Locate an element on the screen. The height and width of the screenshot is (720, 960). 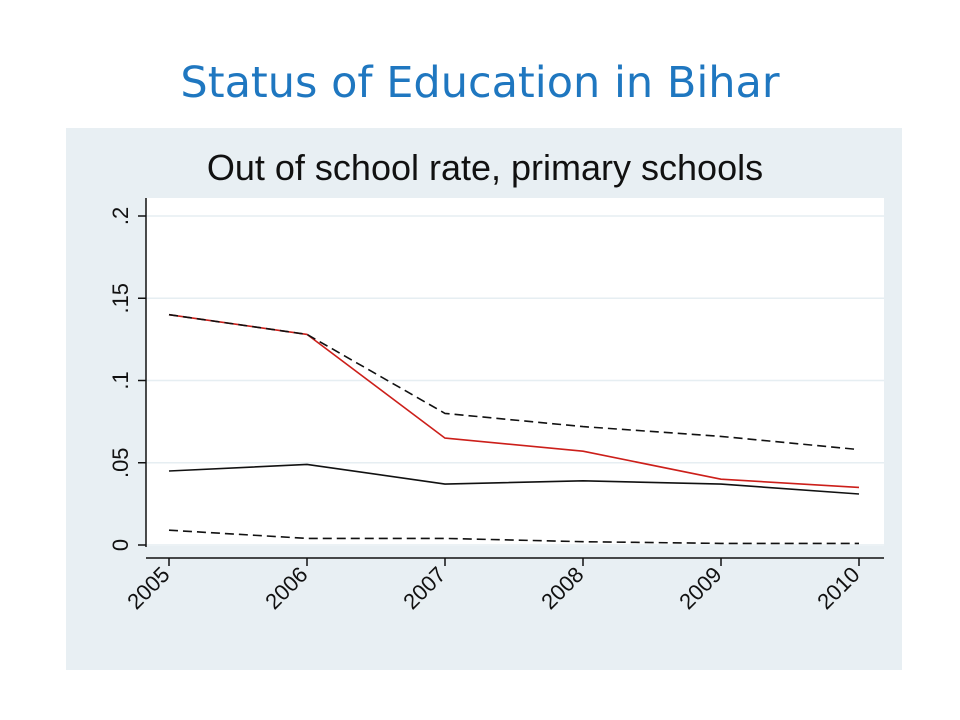
y-tick-label: .1 is located at coordinates (120, 380).